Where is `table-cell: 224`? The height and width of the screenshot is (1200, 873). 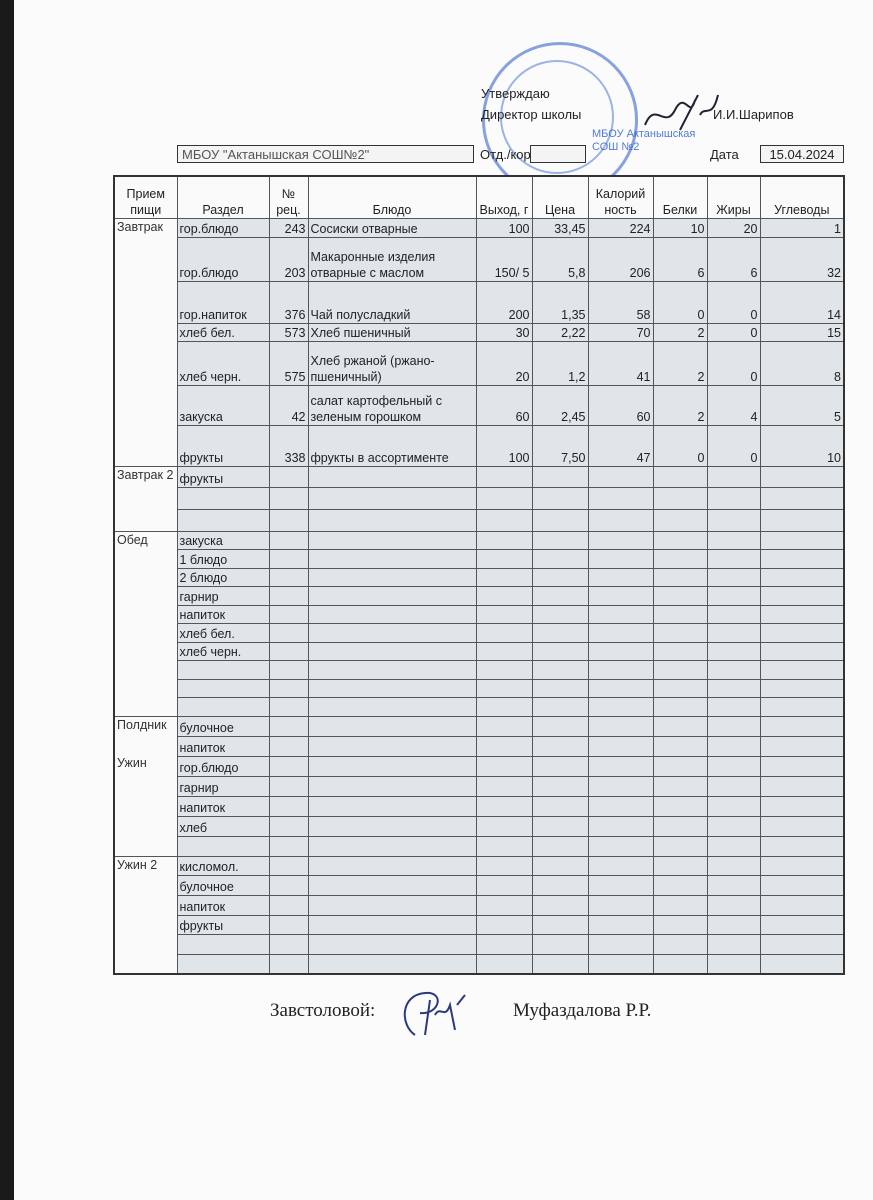 table-cell: 224 is located at coordinates (620, 227).